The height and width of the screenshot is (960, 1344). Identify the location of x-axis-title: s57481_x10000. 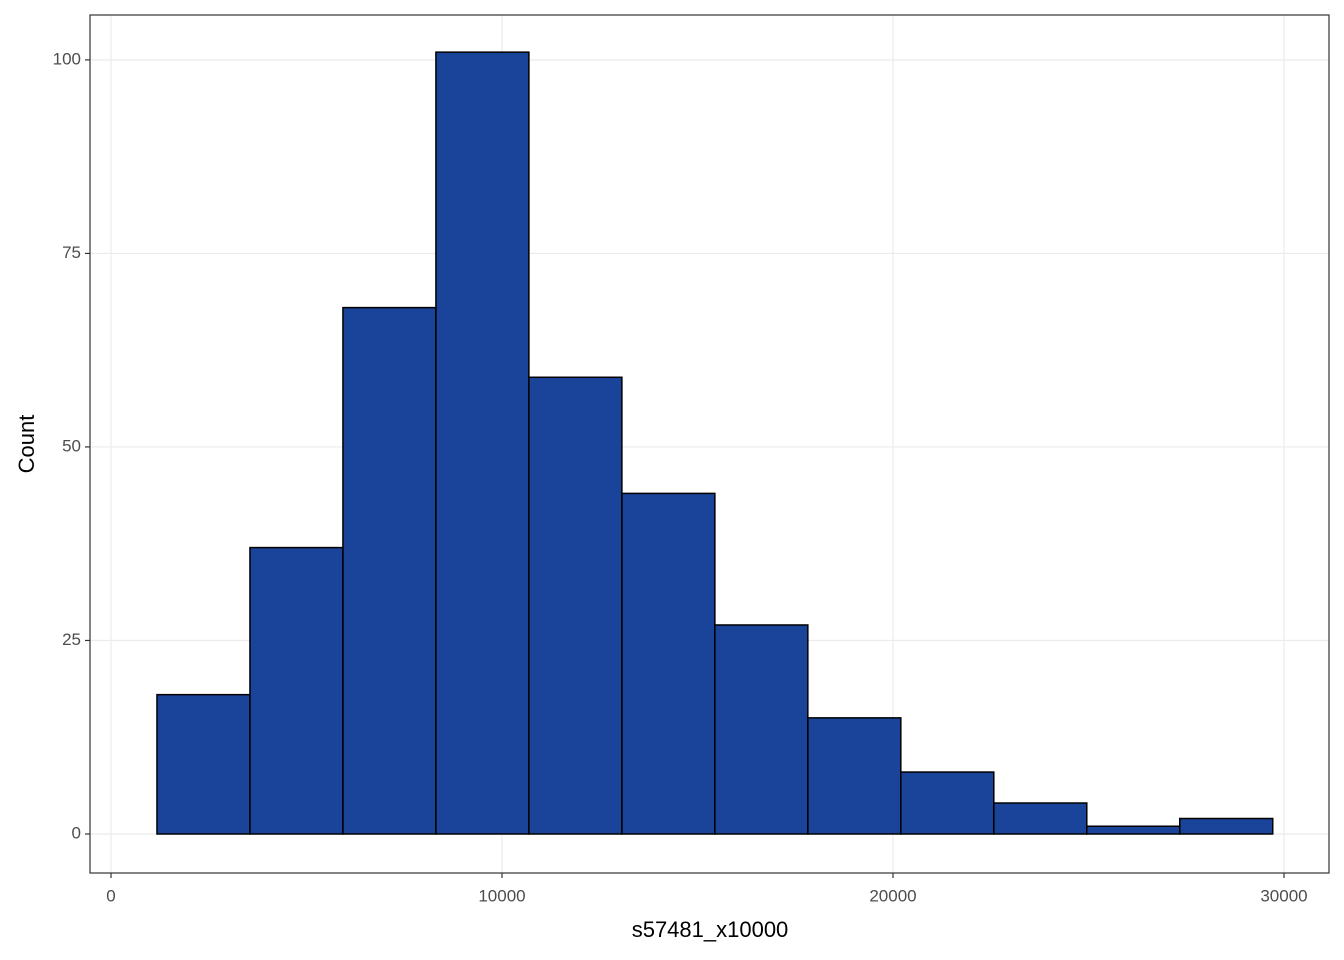
(710, 929).